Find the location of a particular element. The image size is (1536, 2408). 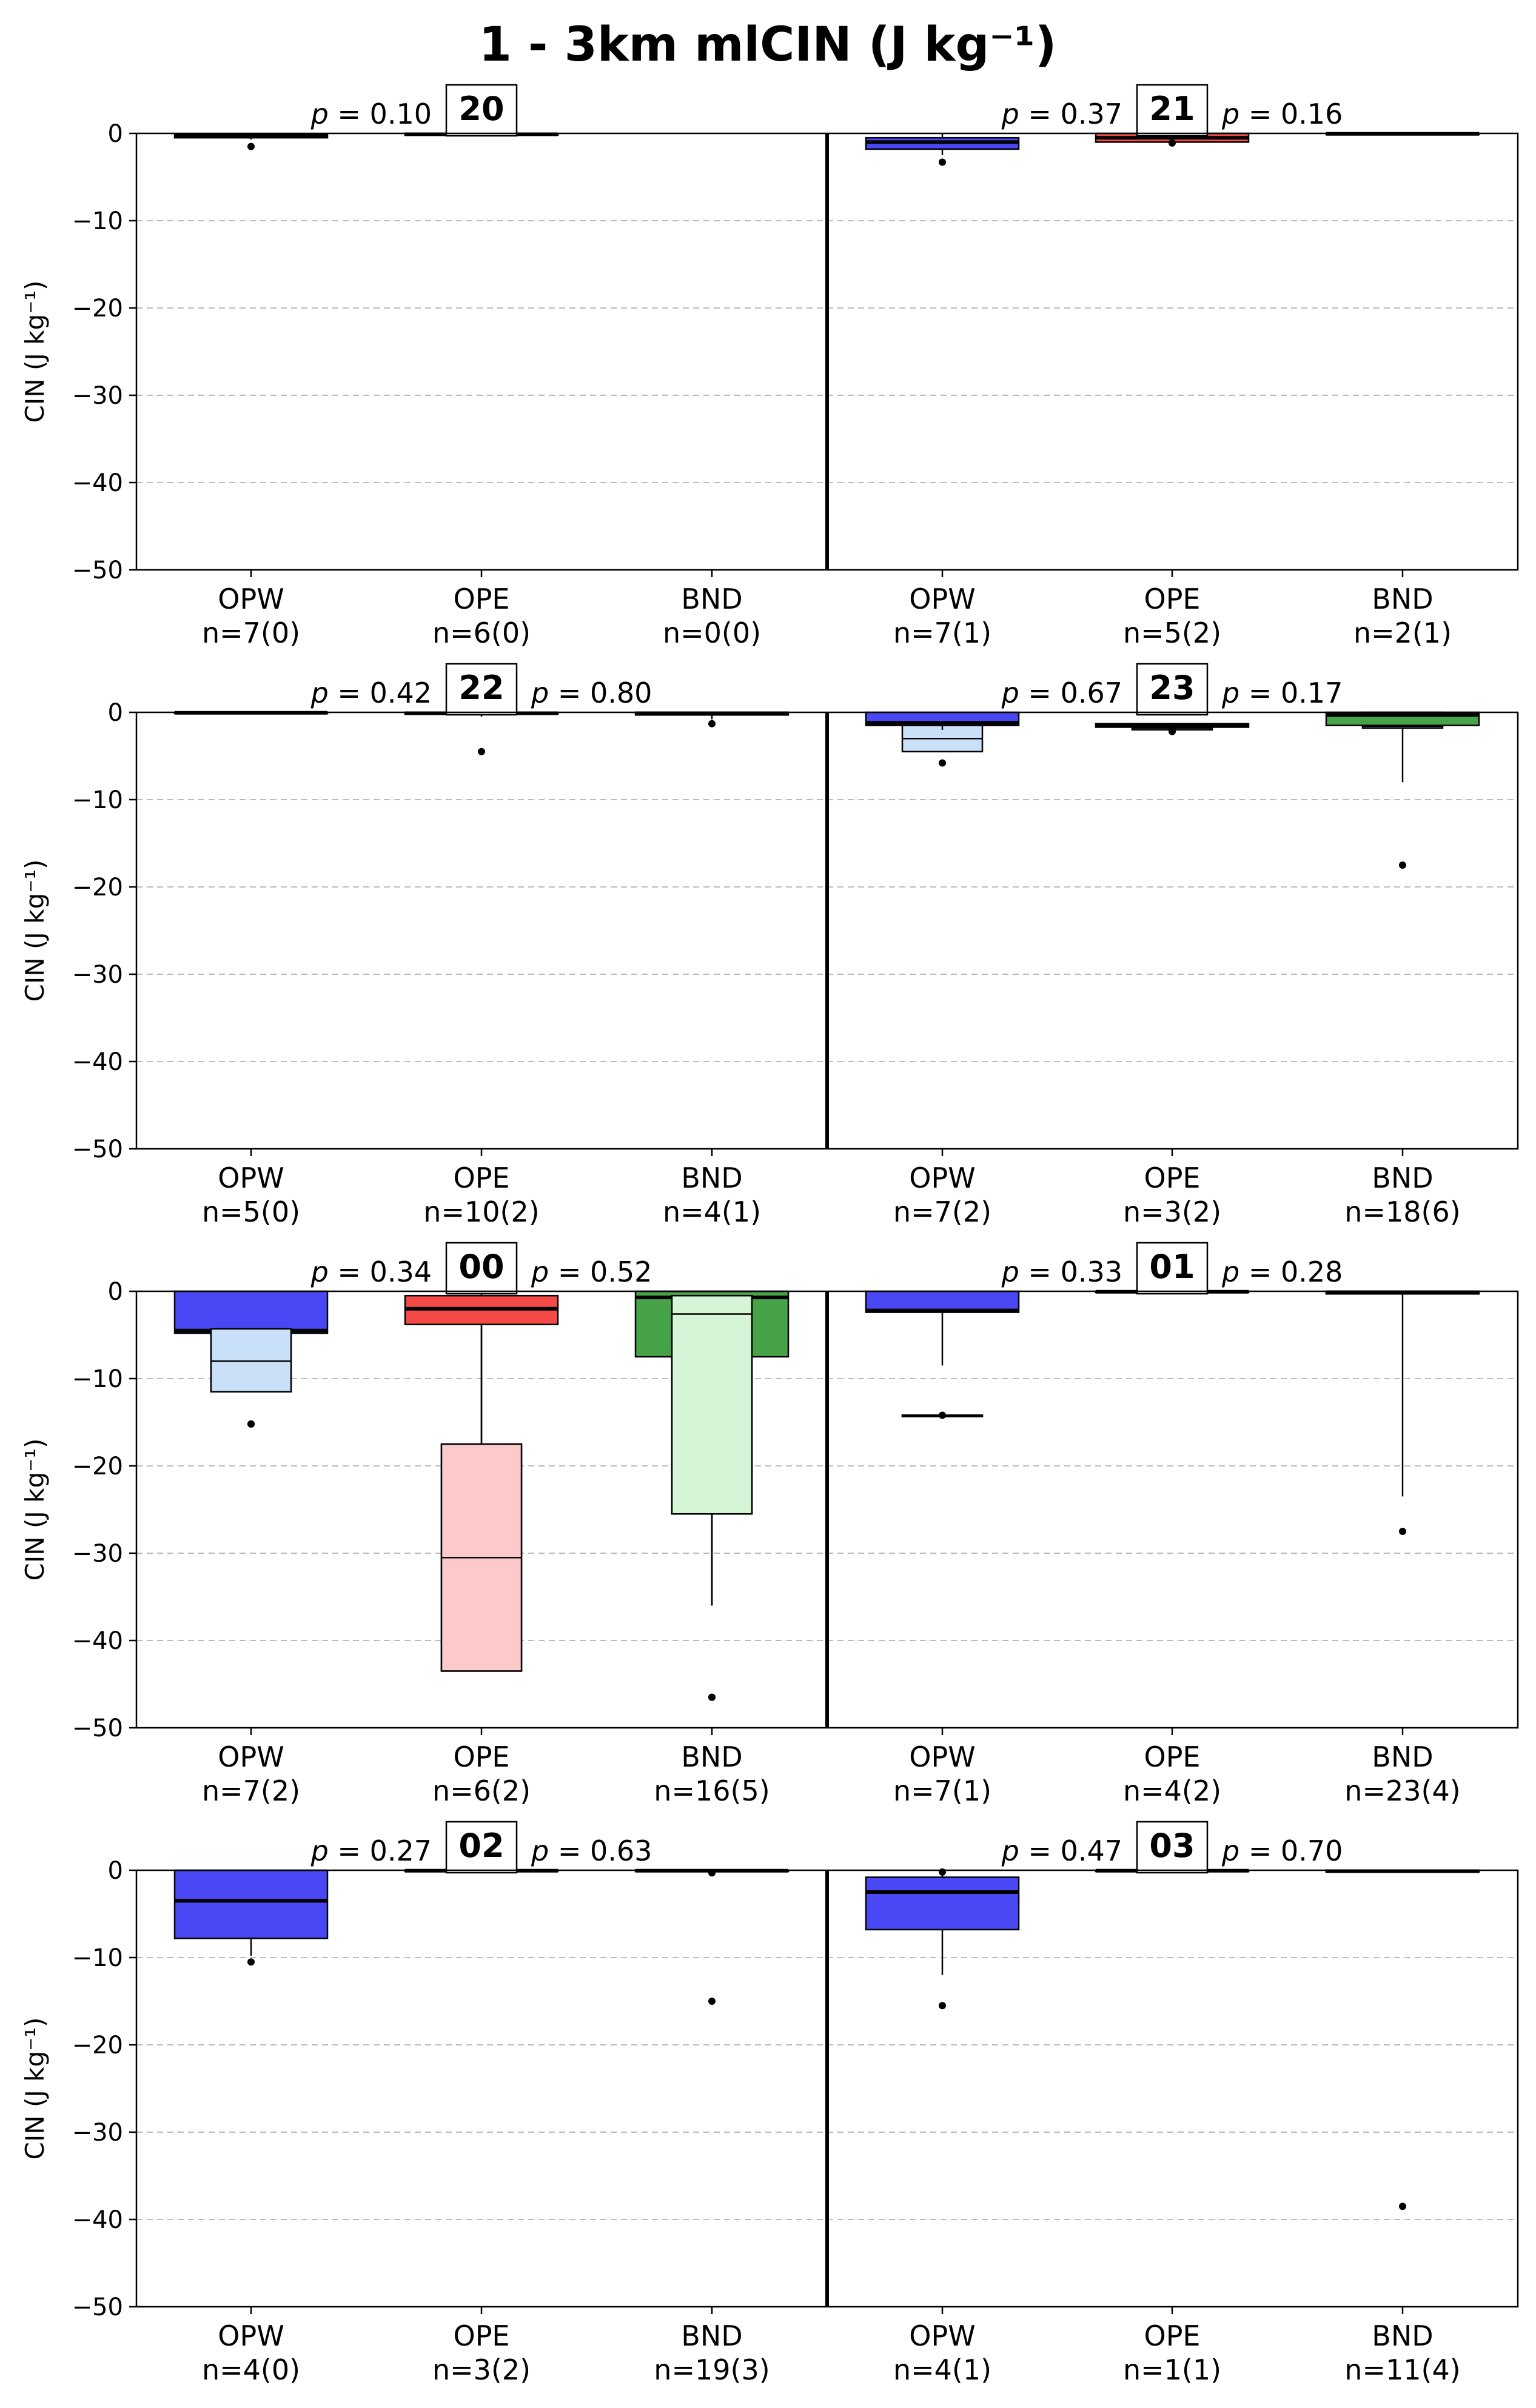

hour-label: 21 is located at coordinates (1172, 109).